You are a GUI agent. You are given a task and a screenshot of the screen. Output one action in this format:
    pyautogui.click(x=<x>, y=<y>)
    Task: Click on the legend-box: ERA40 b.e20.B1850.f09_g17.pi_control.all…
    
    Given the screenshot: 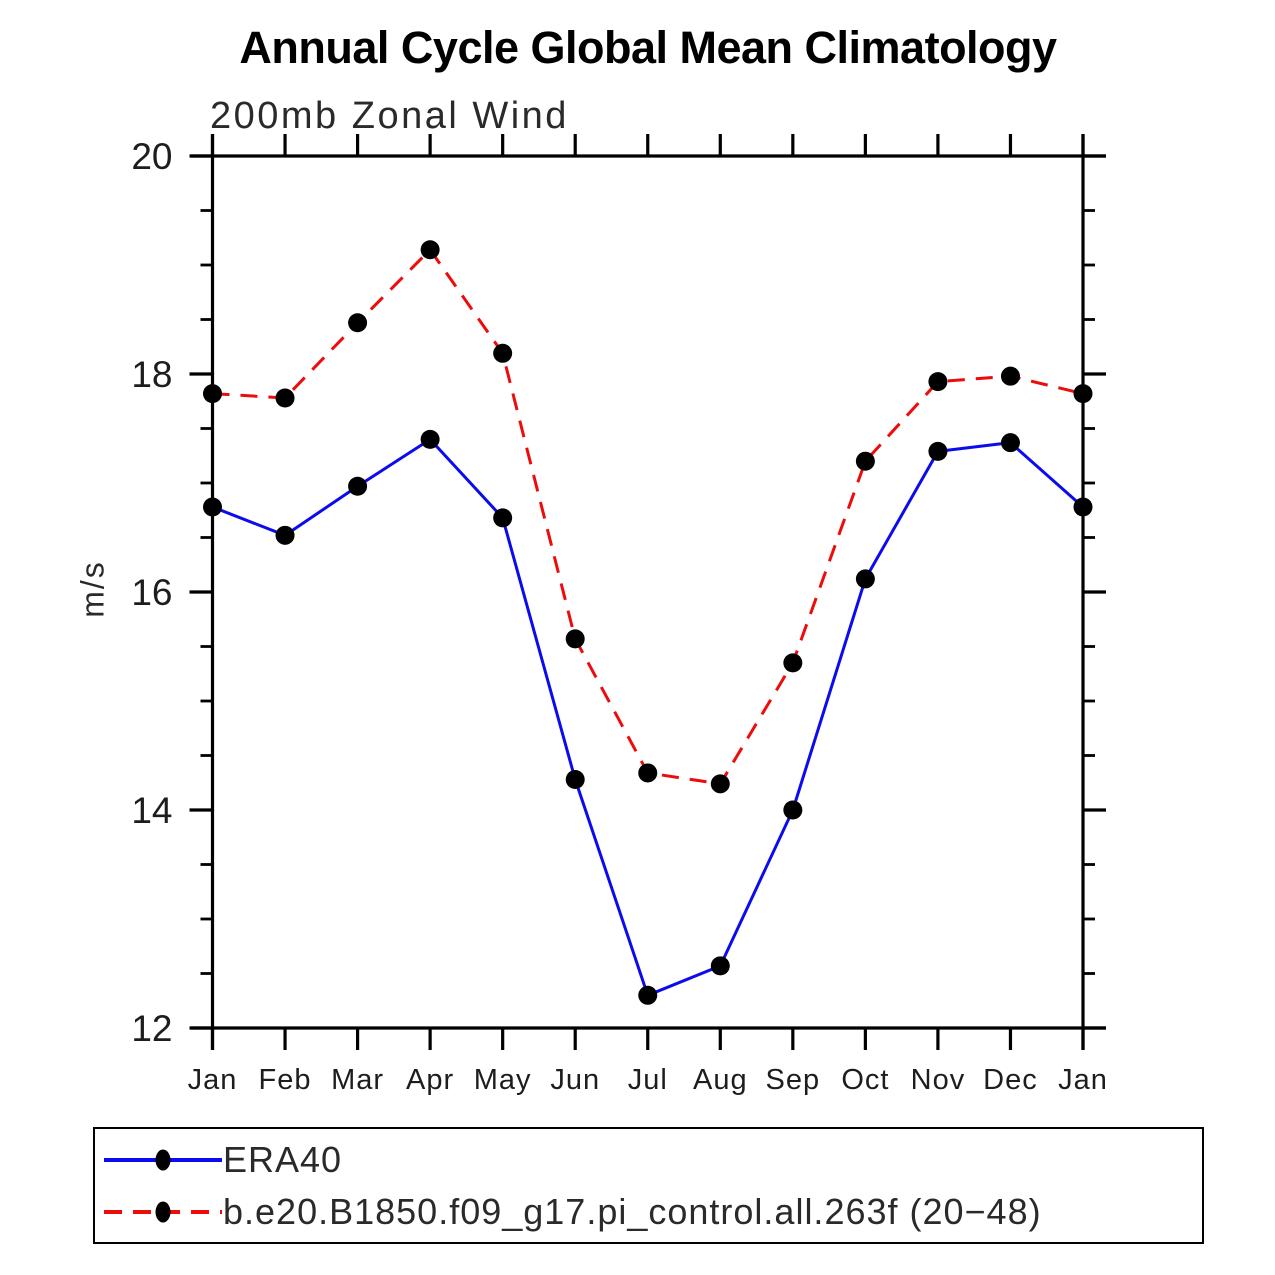 What is the action you would take?
    pyautogui.click(x=648, y=1185)
    